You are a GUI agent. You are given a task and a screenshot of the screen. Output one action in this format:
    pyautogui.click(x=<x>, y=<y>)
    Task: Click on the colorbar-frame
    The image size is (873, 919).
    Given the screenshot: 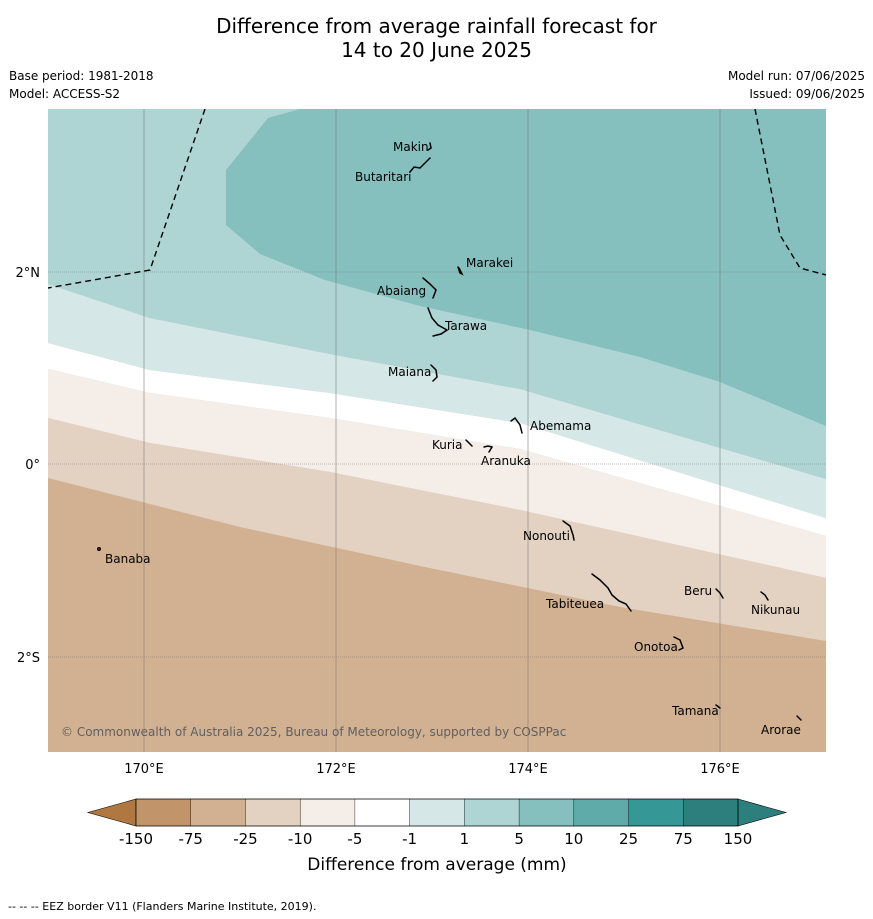 What is the action you would take?
    pyautogui.click(x=437, y=812)
    